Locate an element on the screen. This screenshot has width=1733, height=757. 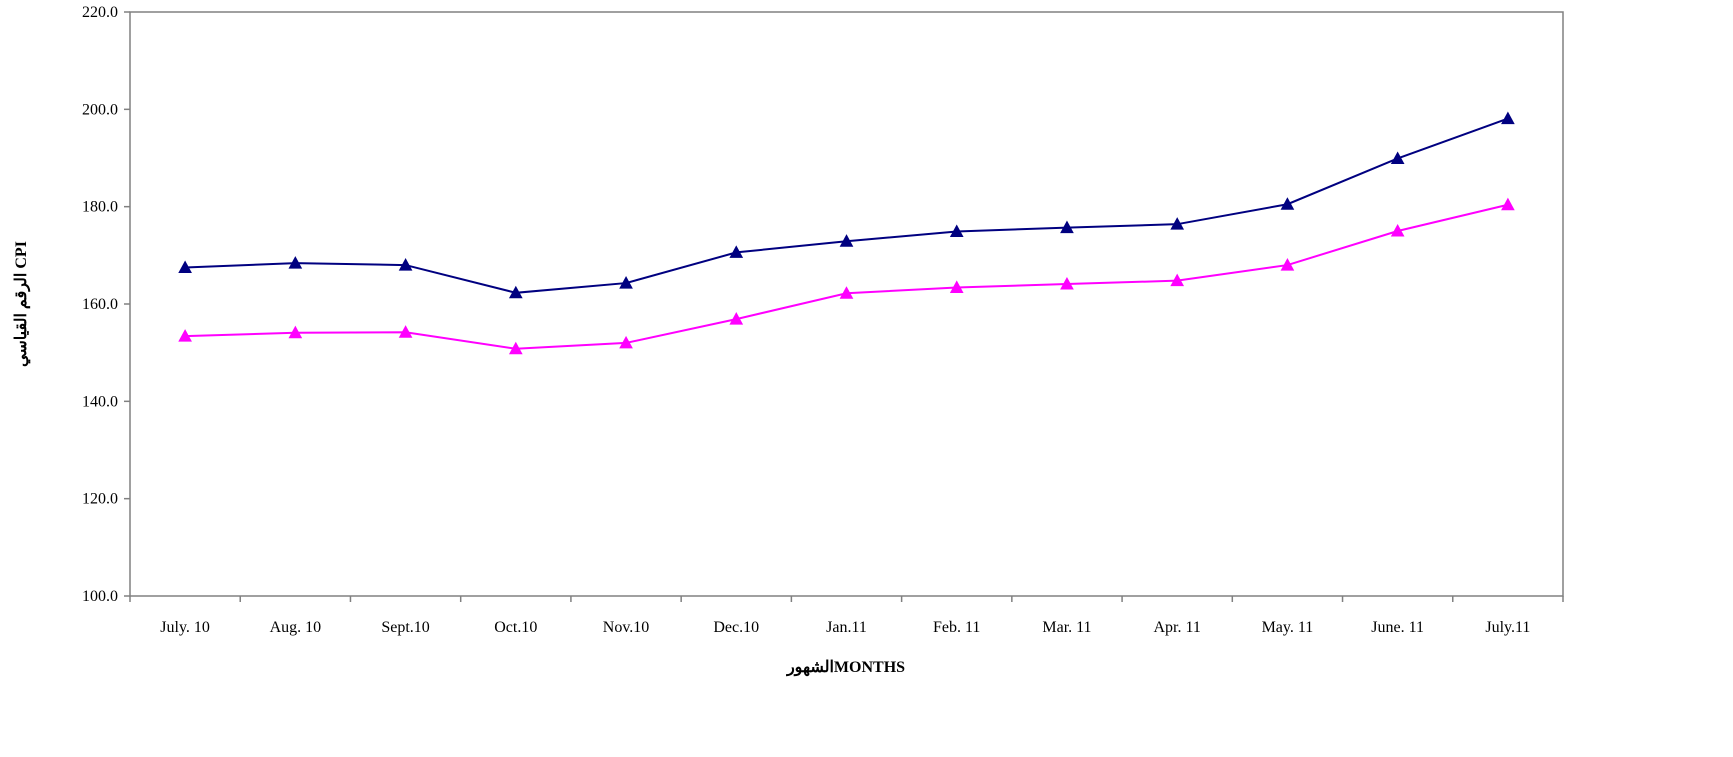
x-tick-label: July. 10 is located at coordinates (185, 627).